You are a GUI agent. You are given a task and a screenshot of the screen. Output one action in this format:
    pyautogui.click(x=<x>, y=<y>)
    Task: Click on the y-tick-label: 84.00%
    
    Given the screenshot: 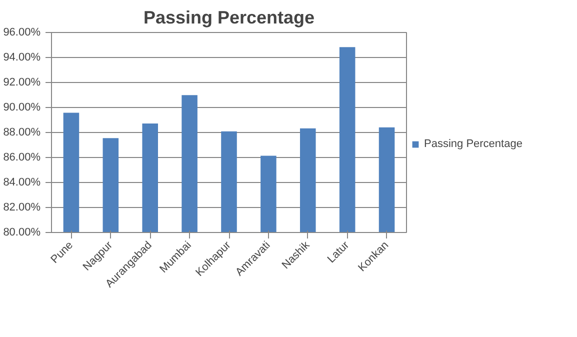 What is the action you would take?
    pyautogui.click(x=22, y=182)
    